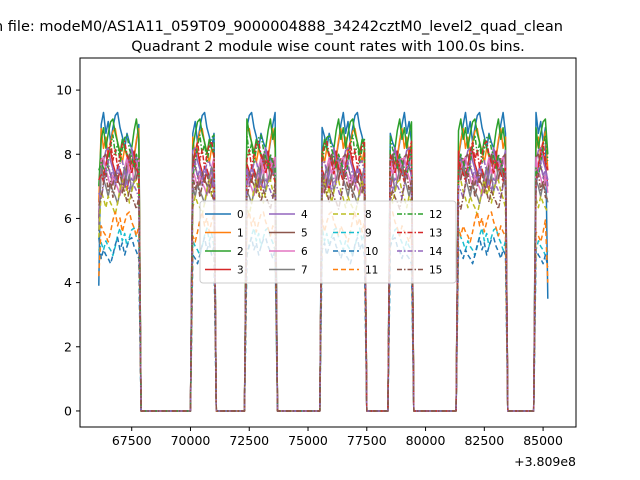 Image resolution: width=640 pixels, height=480 pixels. What do you see at coordinates (435, 215) in the screenshot?
I see `legend-label: 12` at bounding box center [435, 215].